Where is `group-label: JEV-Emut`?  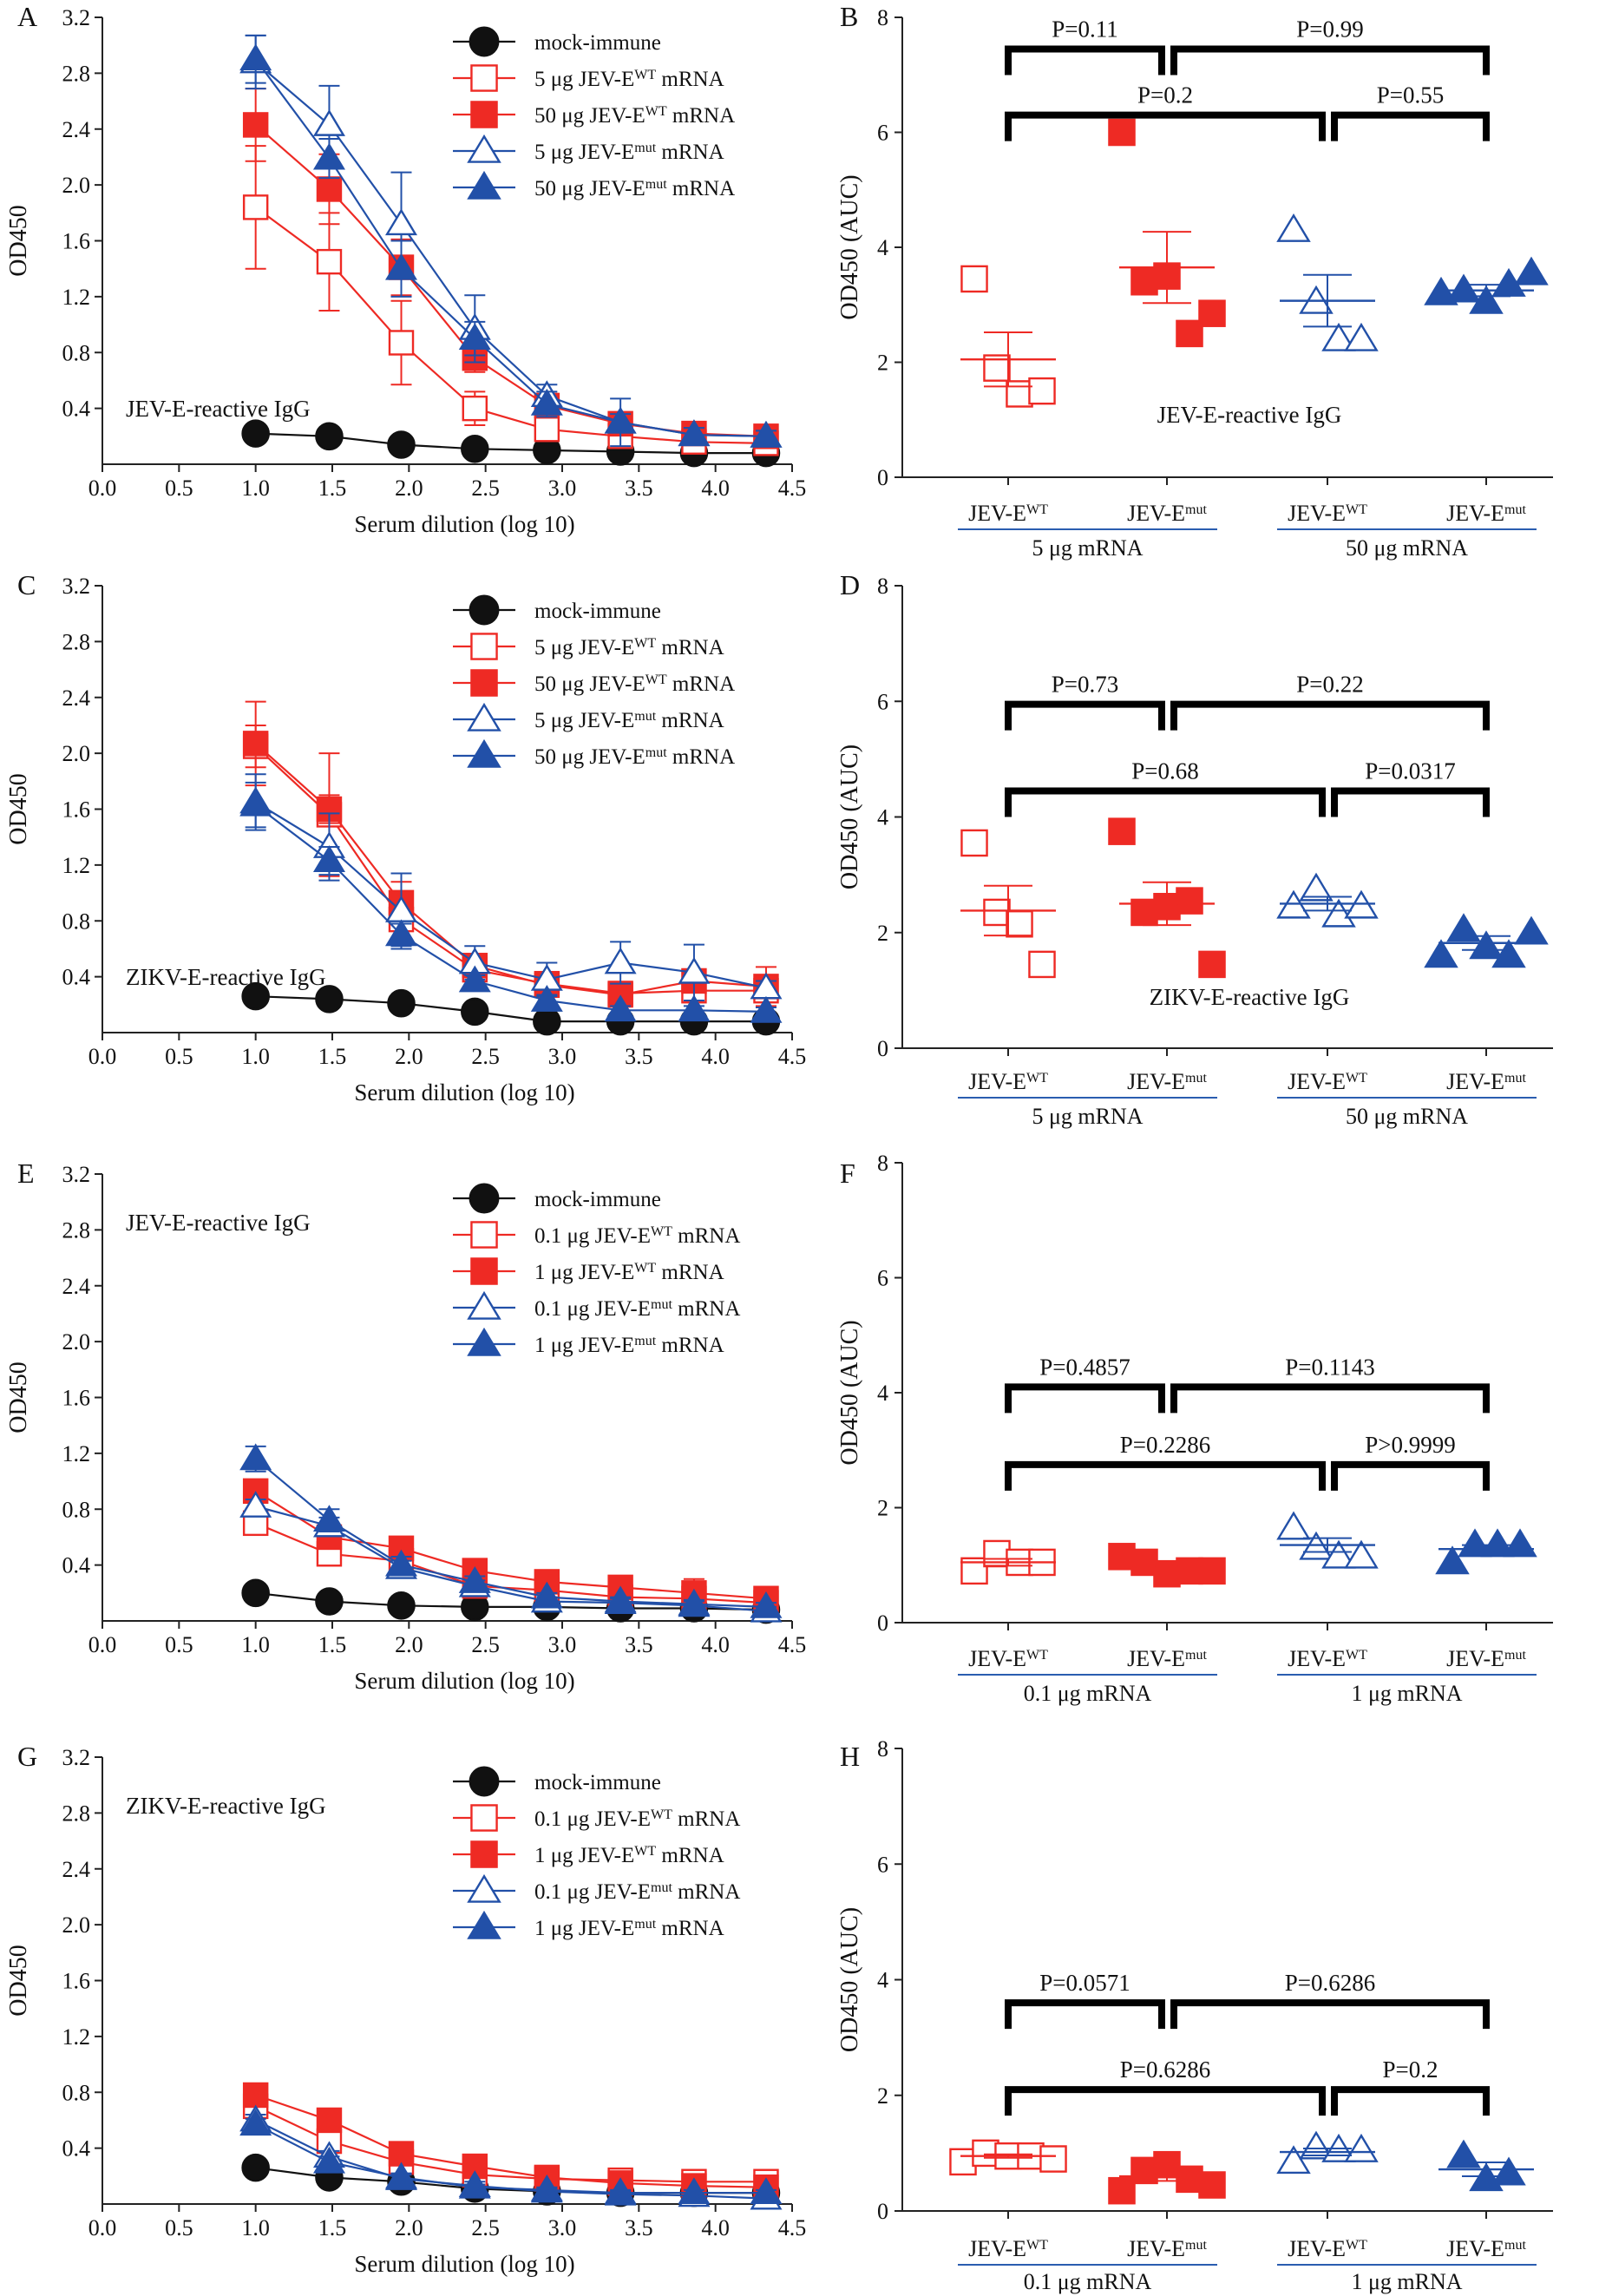
group-label: JEV-Emut is located at coordinates (1167, 2248).